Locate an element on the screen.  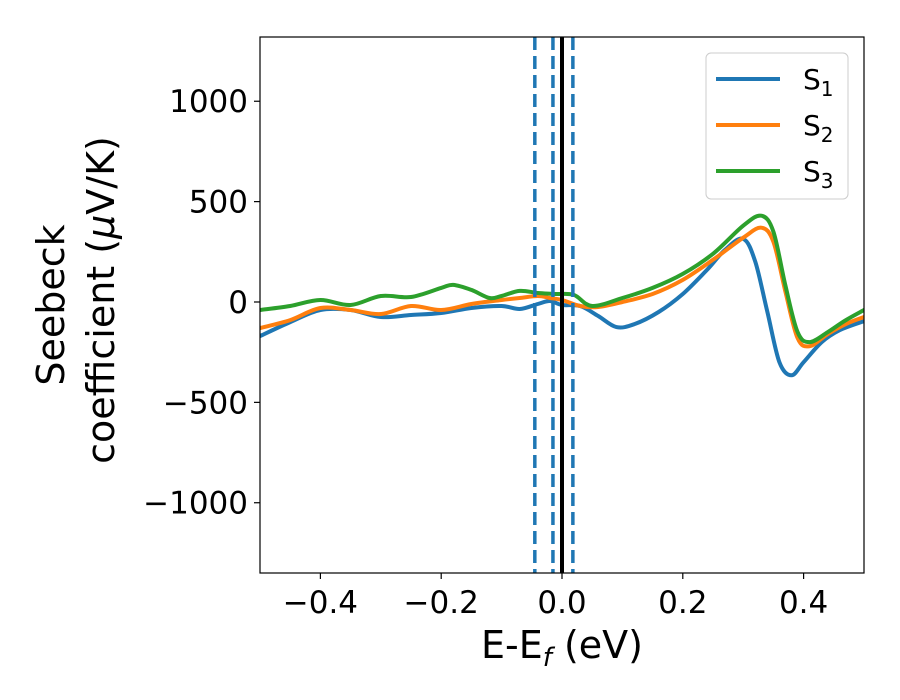
x-tick-label: −0.2 is located at coordinates (441, 603).